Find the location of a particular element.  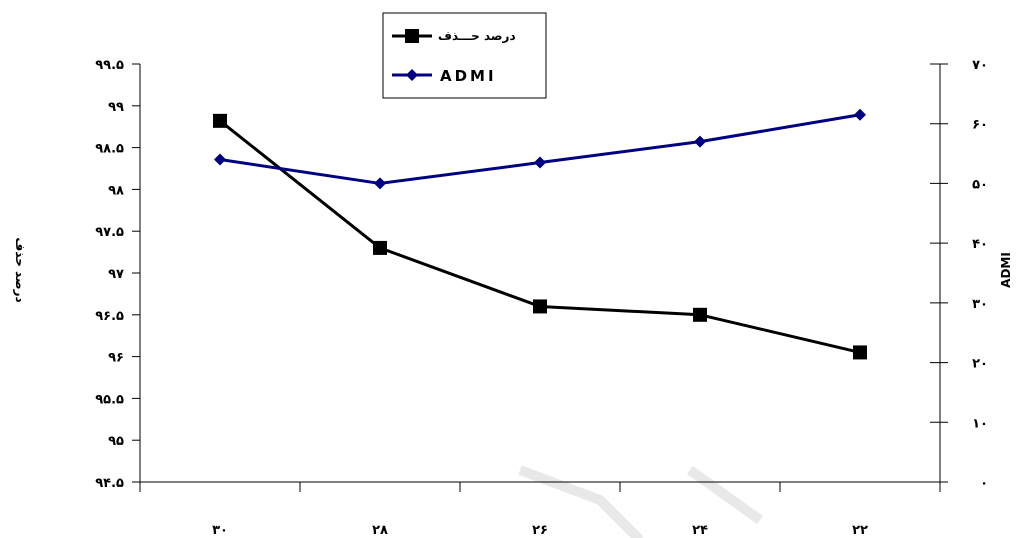

legend-marker-admi is located at coordinates (412, 75).